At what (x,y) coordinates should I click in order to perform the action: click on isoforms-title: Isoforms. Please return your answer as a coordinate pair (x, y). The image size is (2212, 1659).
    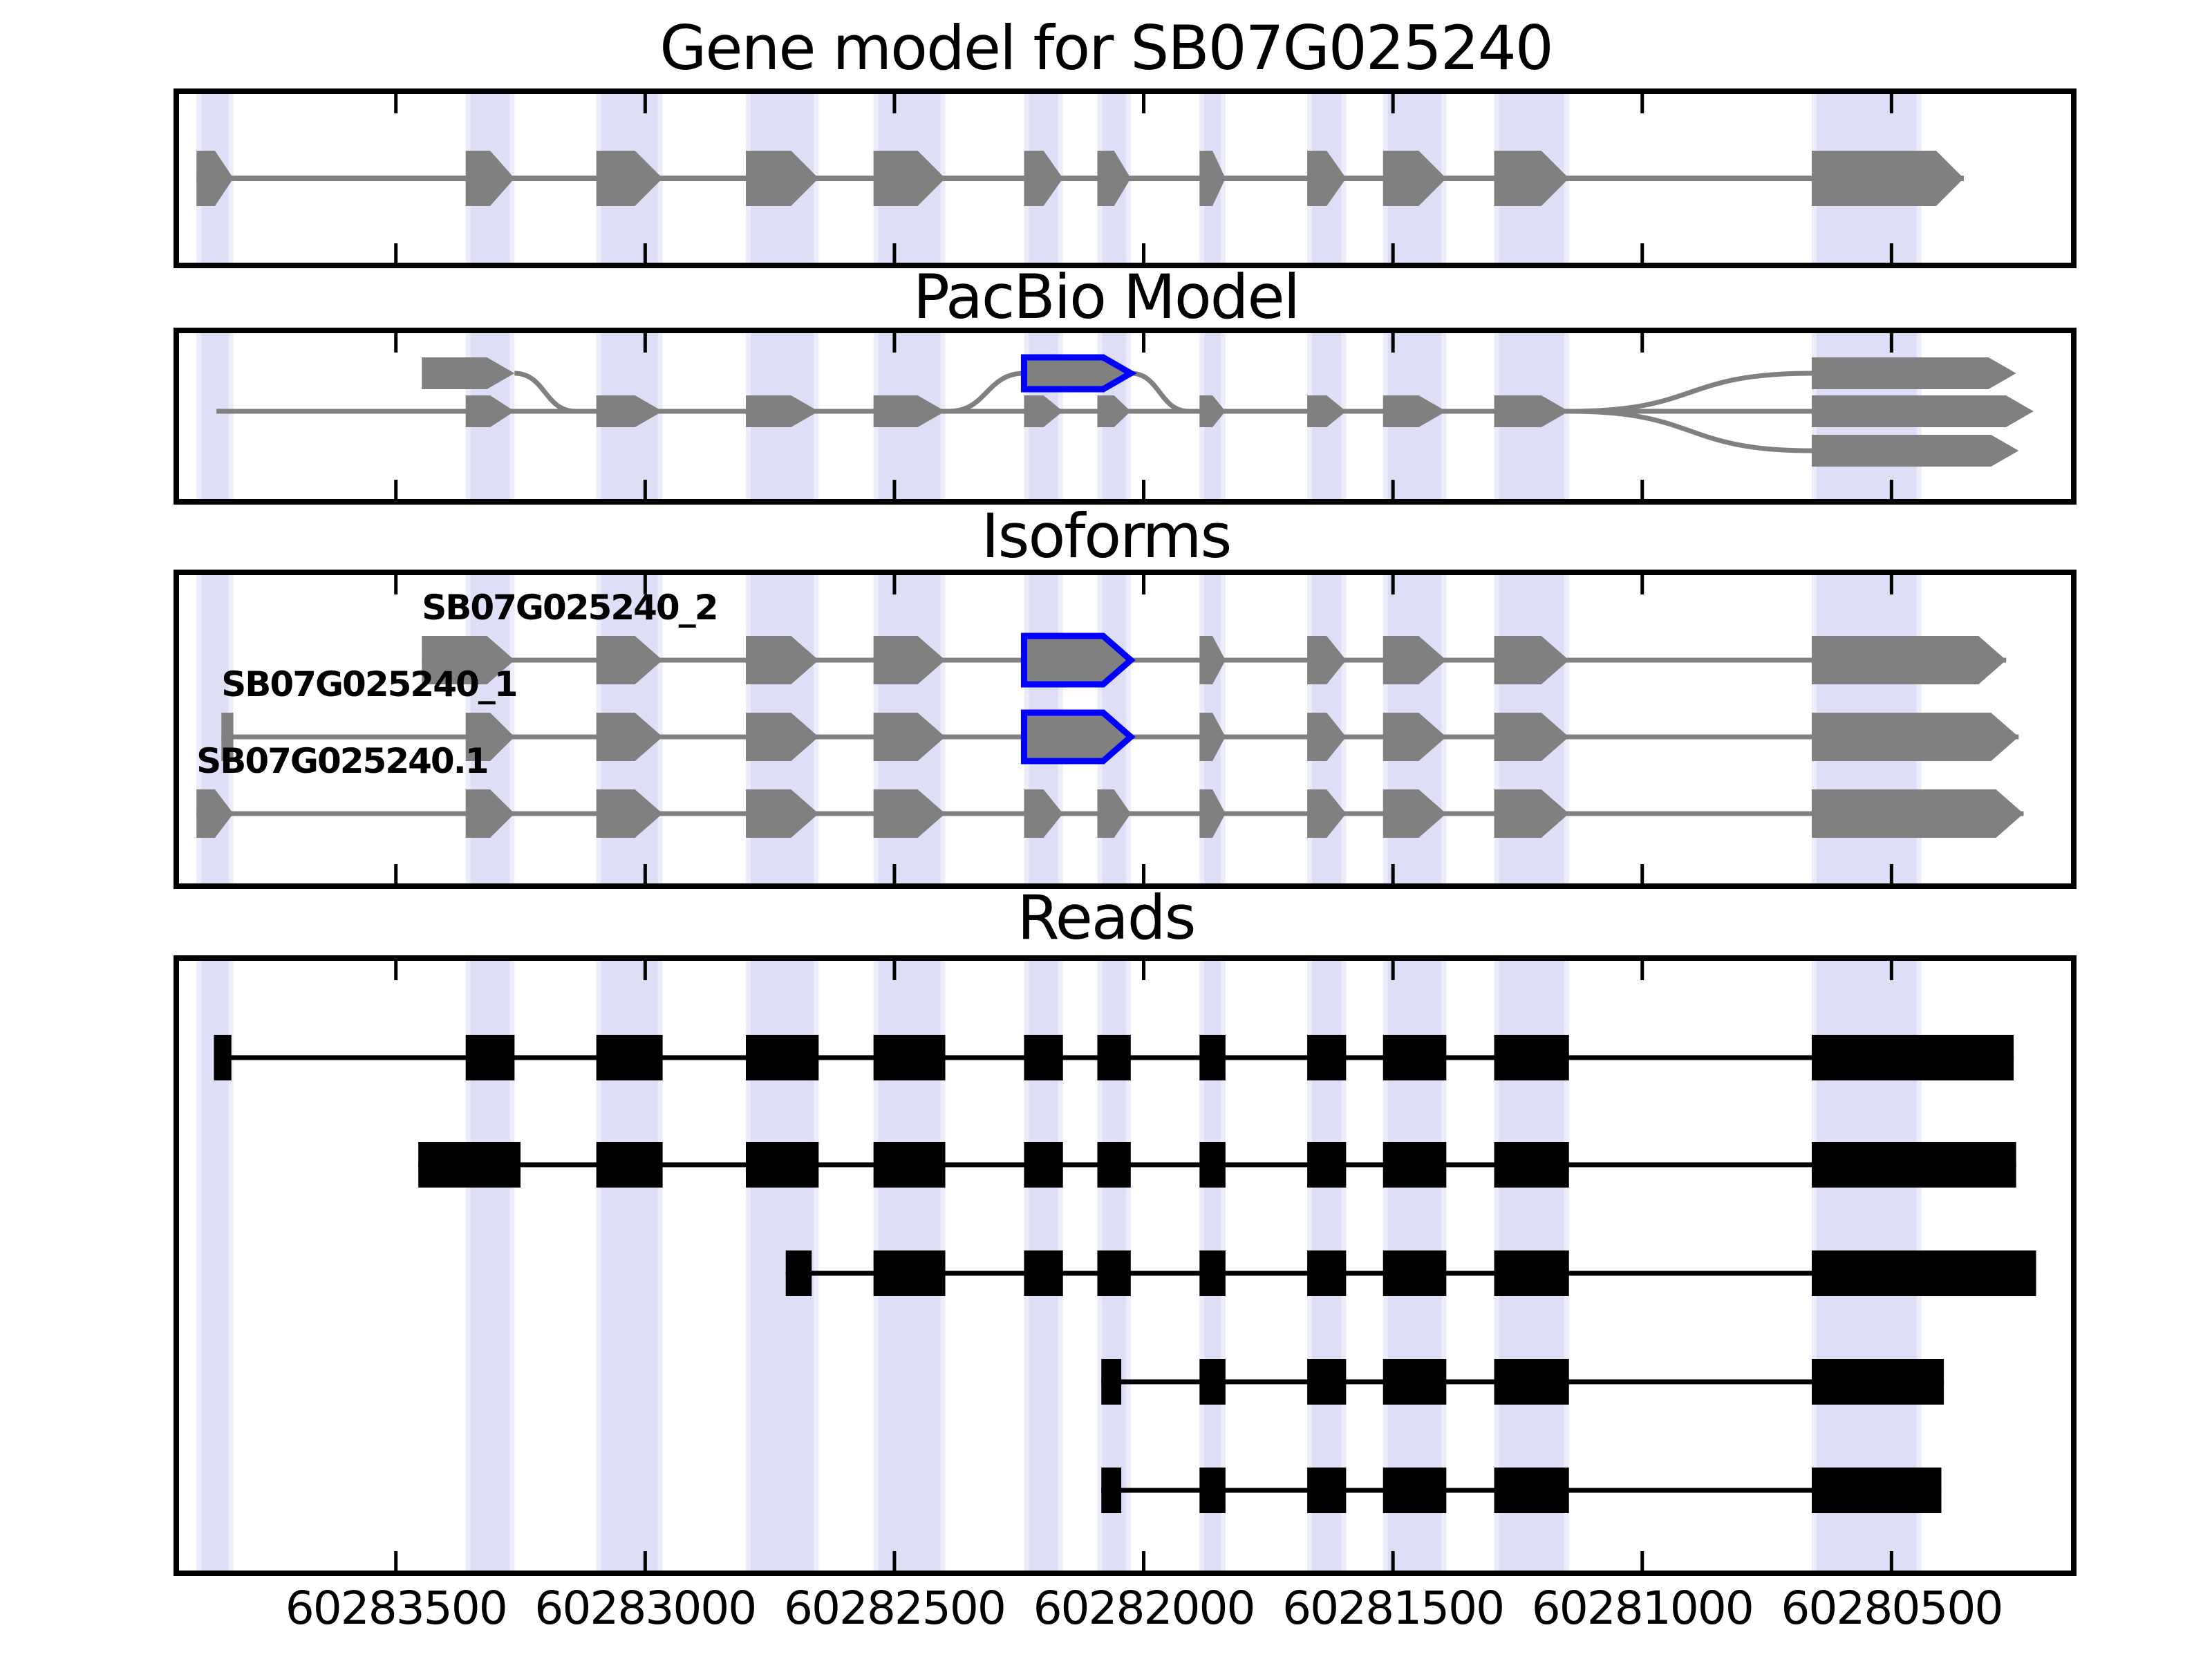
    Looking at the image, I should click on (1106, 536).